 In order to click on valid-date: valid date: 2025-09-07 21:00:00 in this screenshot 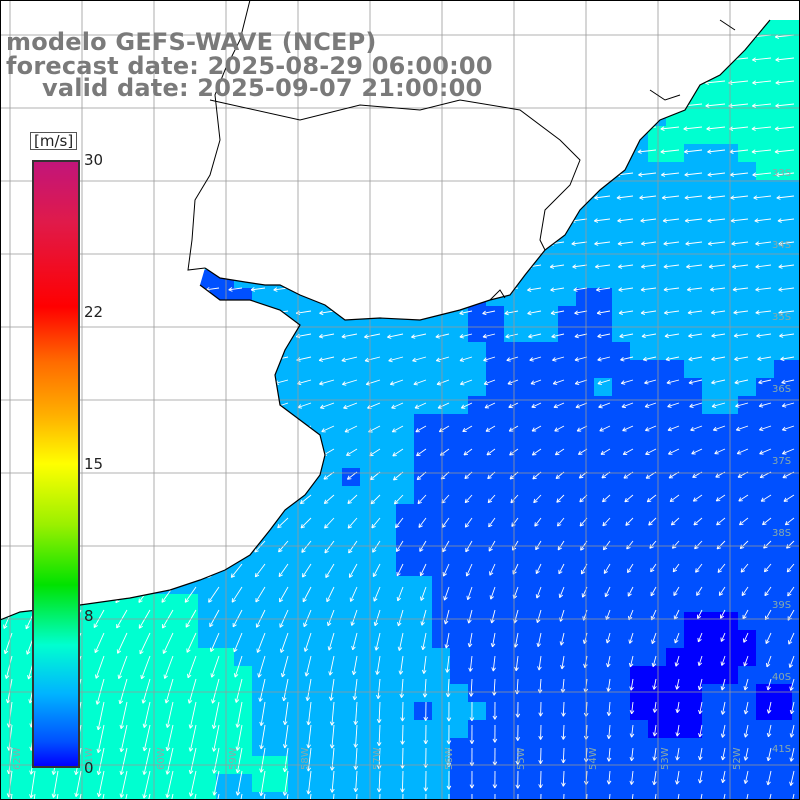, I will do `click(262, 88)`.